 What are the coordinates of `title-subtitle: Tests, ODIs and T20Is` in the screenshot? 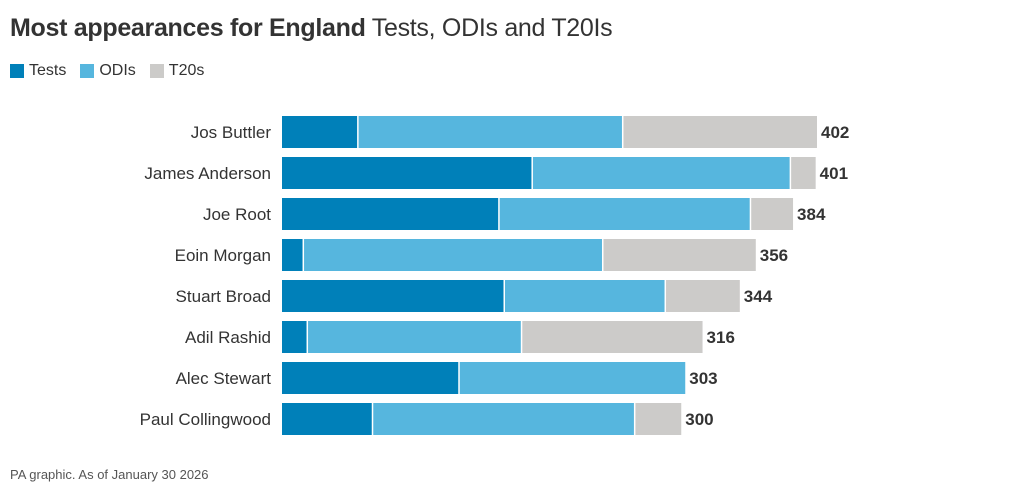 It's located at (492, 28).